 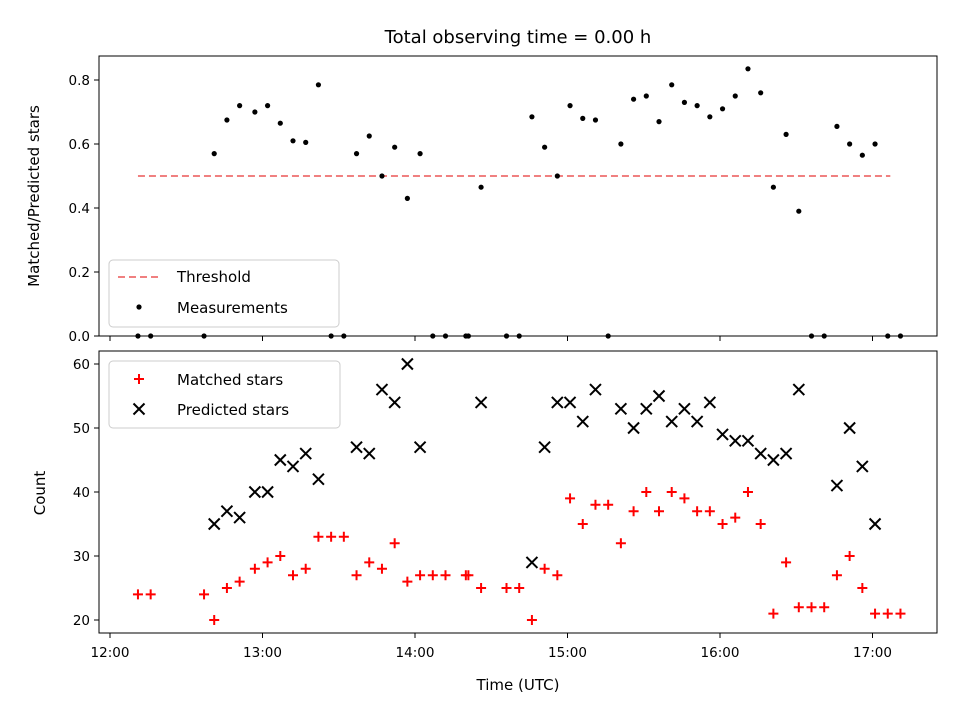 What do you see at coordinates (40, 493) in the screenshot?
I see `bottom-y-axis-label: Count` at bounding box center [40, 493].